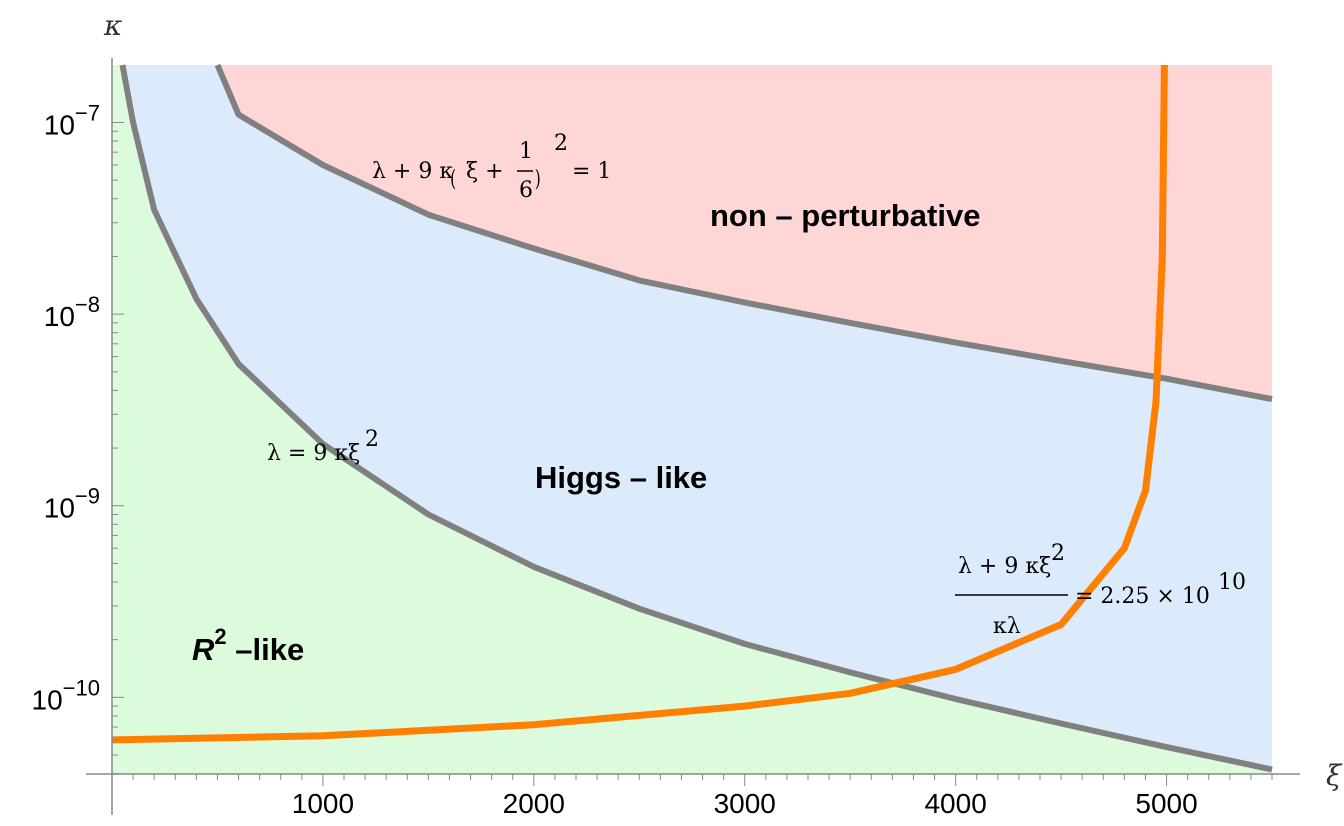 Image resolution: width=1344 pixels, height=826 pixels. I want to click on x-tick-label: 3000, so click(745, 803).